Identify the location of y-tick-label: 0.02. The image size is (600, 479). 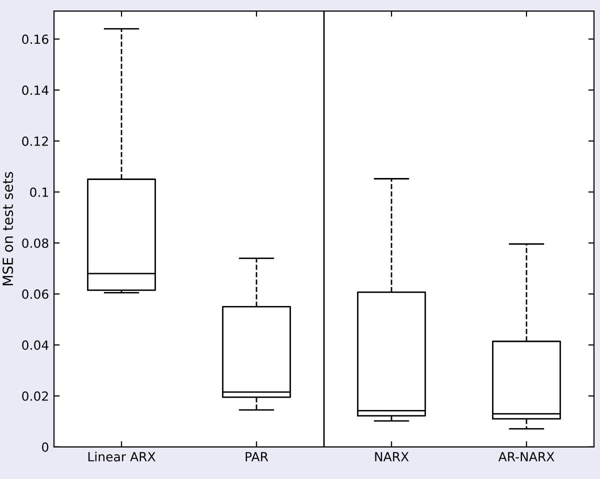
(35, 396).